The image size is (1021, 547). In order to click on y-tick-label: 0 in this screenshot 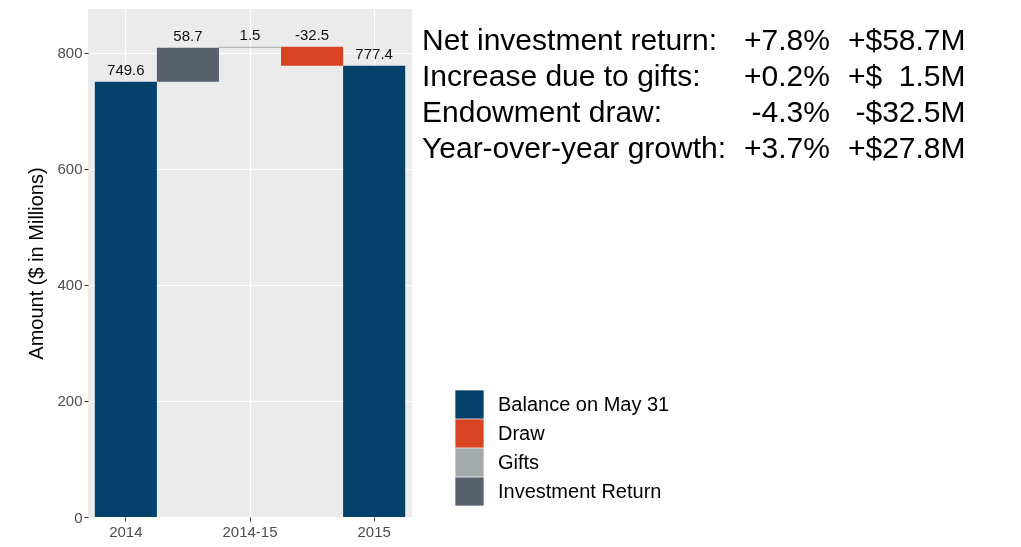, I will do `click(78, 517)`.